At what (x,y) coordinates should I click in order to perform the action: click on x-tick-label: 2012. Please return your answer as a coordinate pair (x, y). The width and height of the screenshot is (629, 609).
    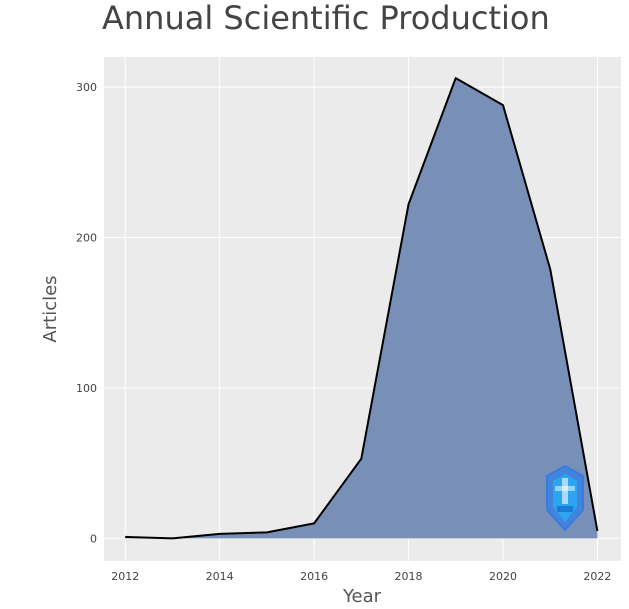
    Looking at the image, I should click on (125, 576).